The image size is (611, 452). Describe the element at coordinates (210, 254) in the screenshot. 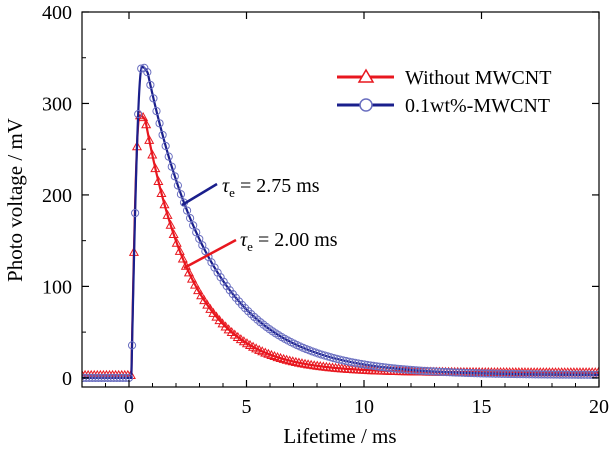

I see `annotation-leader-line` at that location.